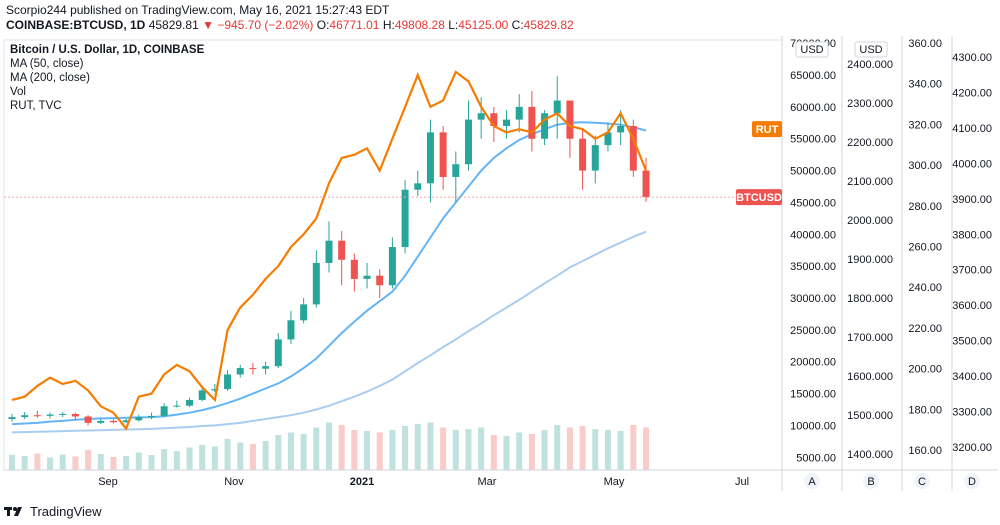 This screenshot has width=1000, height=525. What do you see at coordinates (925, 125) in the screenshot?
I see `axis-c-tick: 320.00` at bounding box center [925, 125].